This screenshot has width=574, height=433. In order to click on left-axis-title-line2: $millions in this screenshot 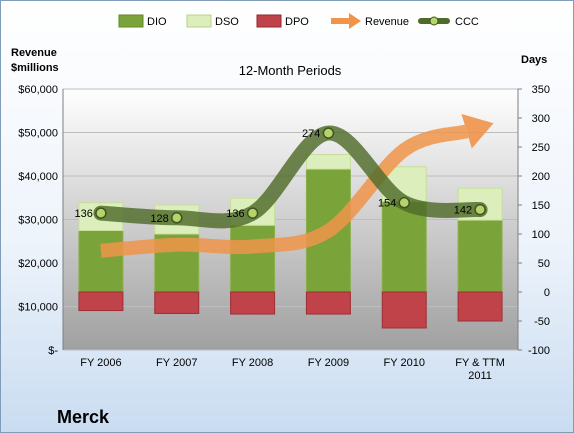, I will do `click(35, 68)`.